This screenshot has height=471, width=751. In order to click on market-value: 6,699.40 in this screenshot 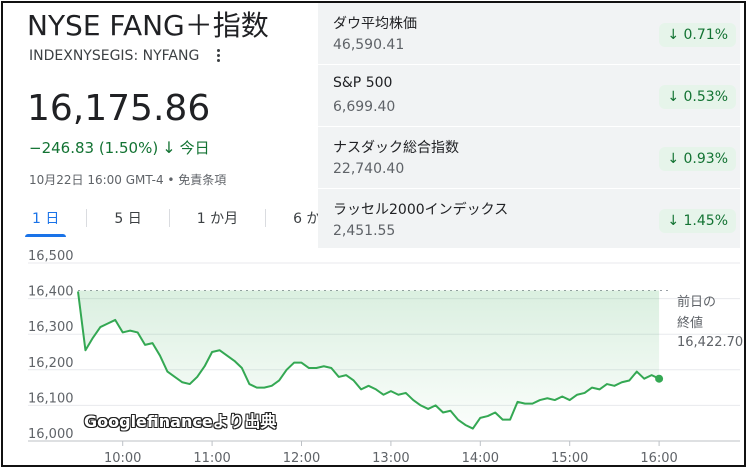, I will do `click(364, 107)`.